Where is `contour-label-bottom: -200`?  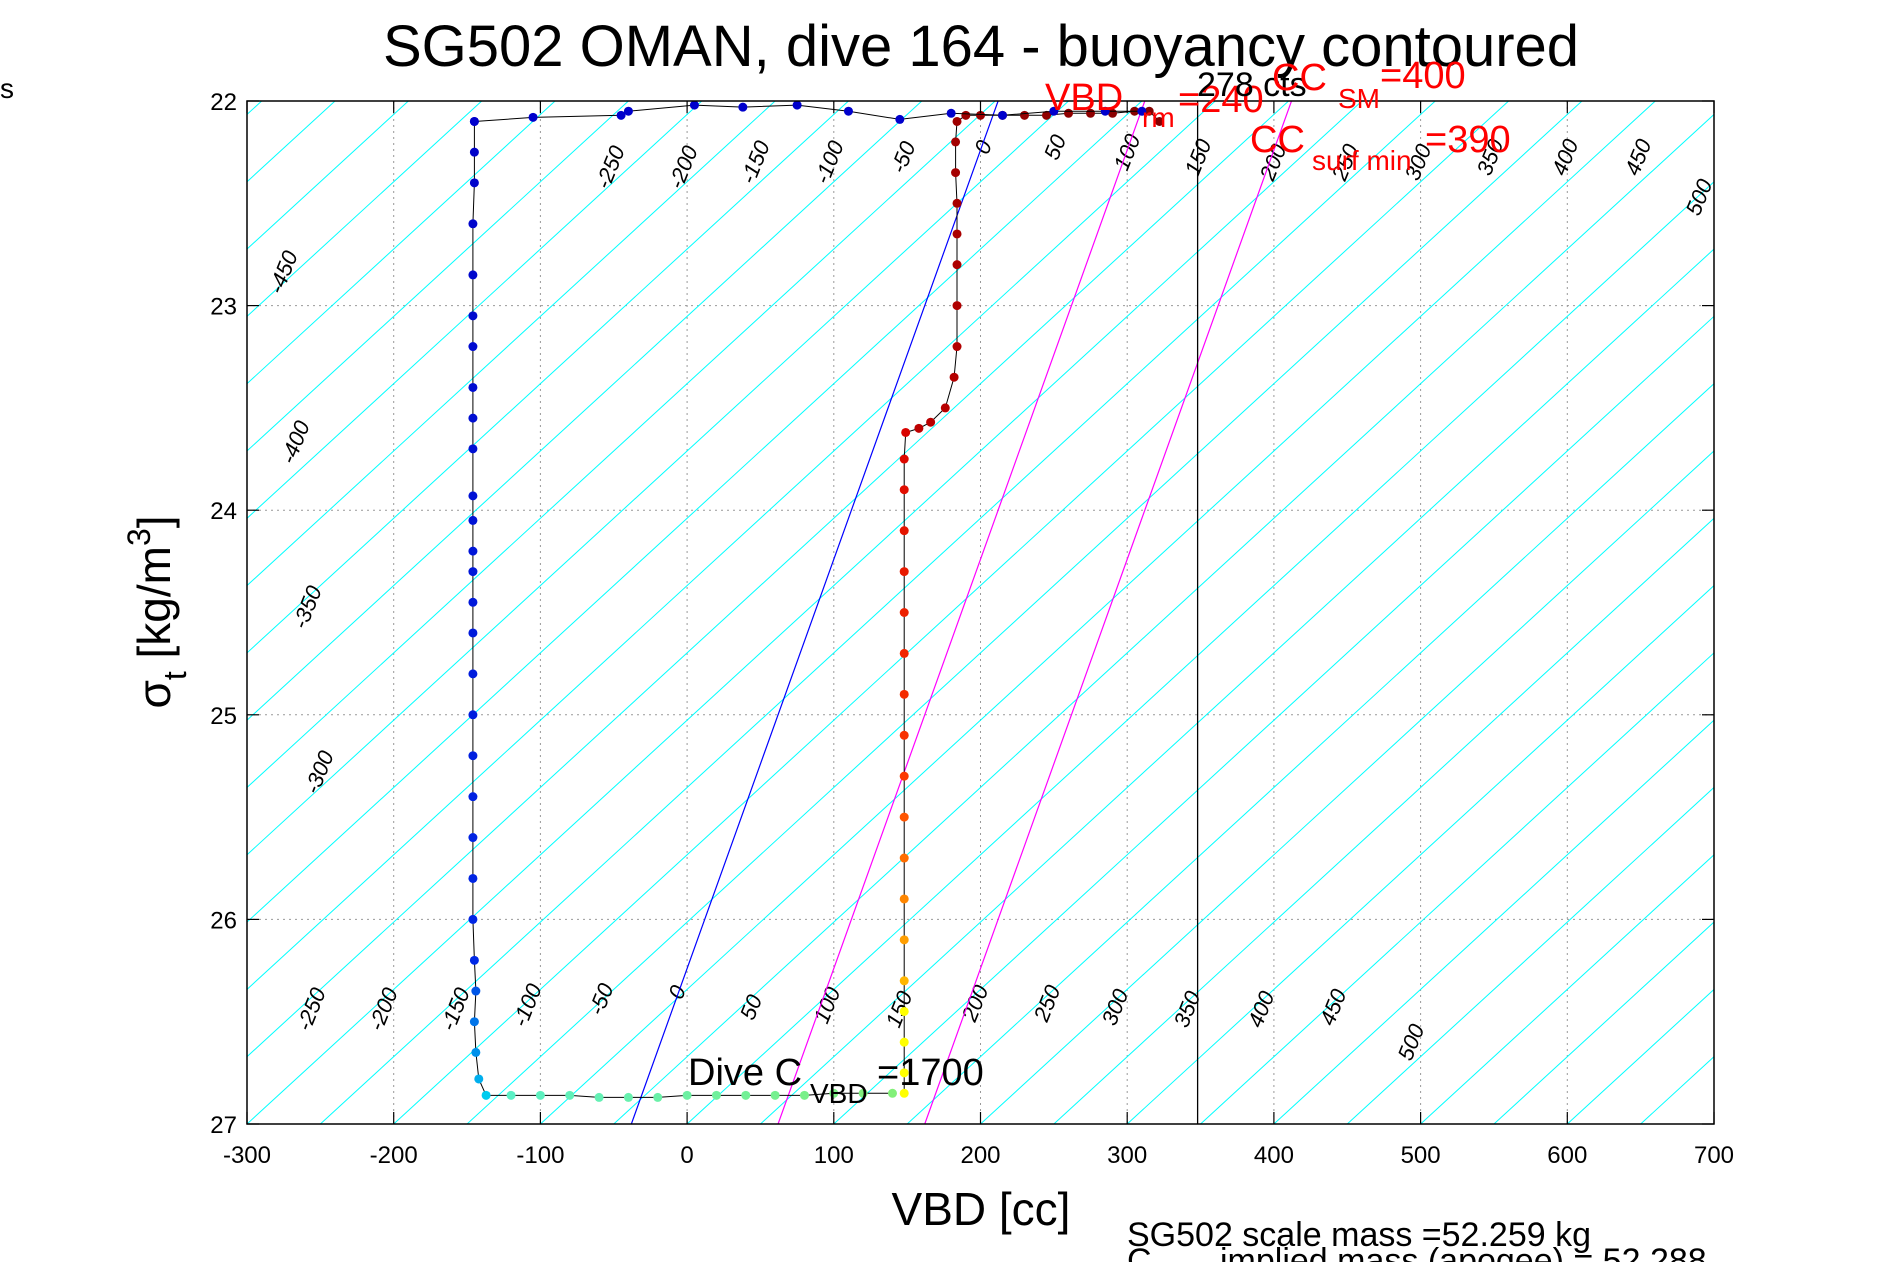
contour-label-bottom: -200 is located at coordinates (383, 1008).